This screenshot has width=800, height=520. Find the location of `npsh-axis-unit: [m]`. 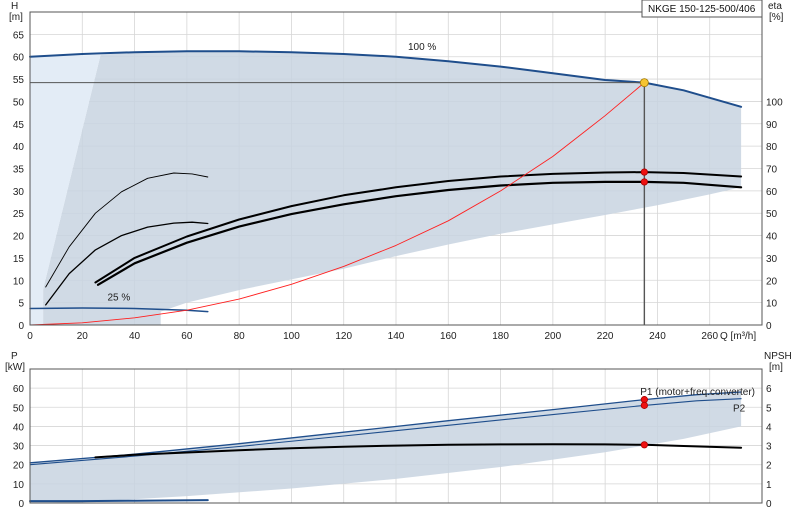

npsh-axis-unit: [m] is located at coordinates (776, 367).